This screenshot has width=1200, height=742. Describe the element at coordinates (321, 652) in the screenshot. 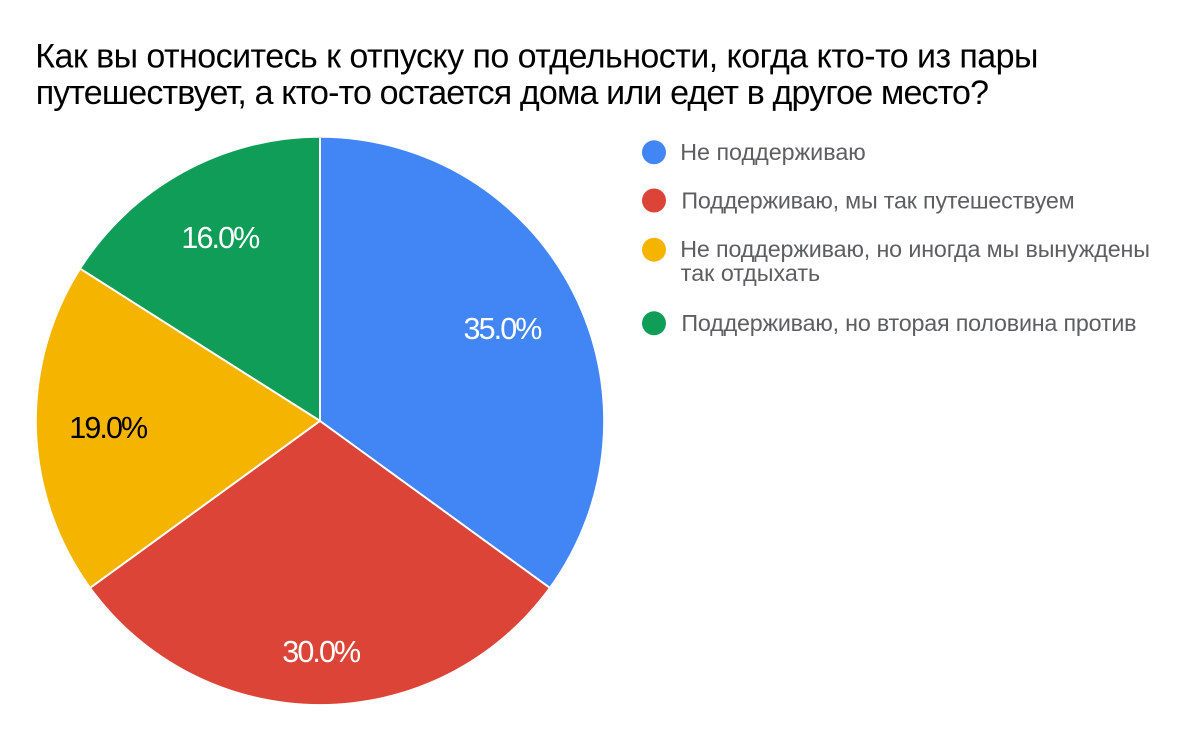

I see `svg-text: 30.0%` at that location.